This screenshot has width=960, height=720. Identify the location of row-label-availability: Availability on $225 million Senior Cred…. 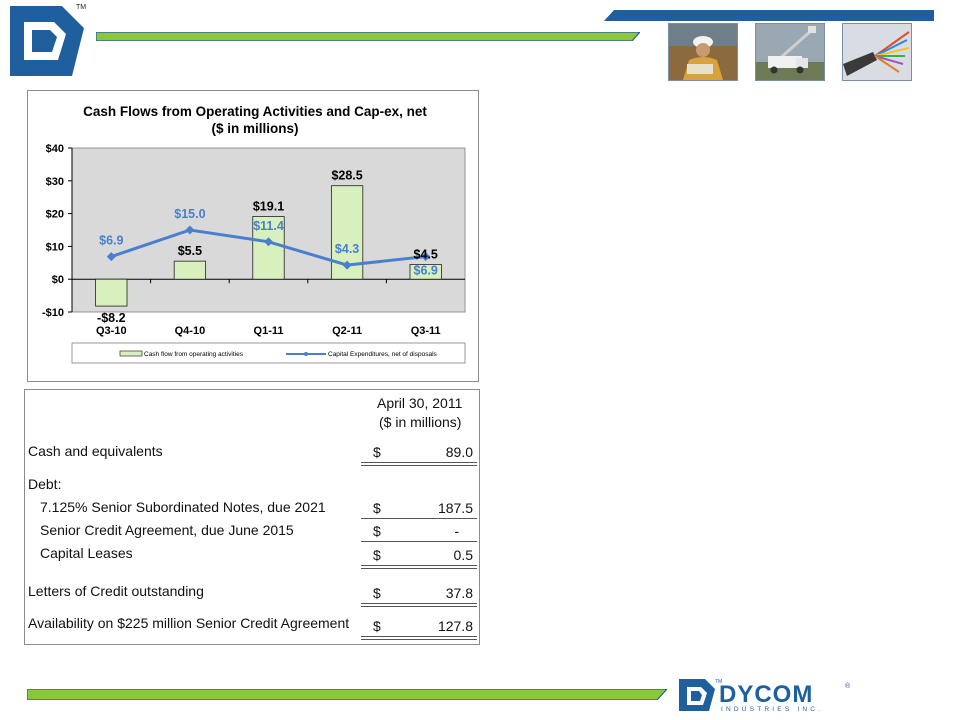
(189, 623).